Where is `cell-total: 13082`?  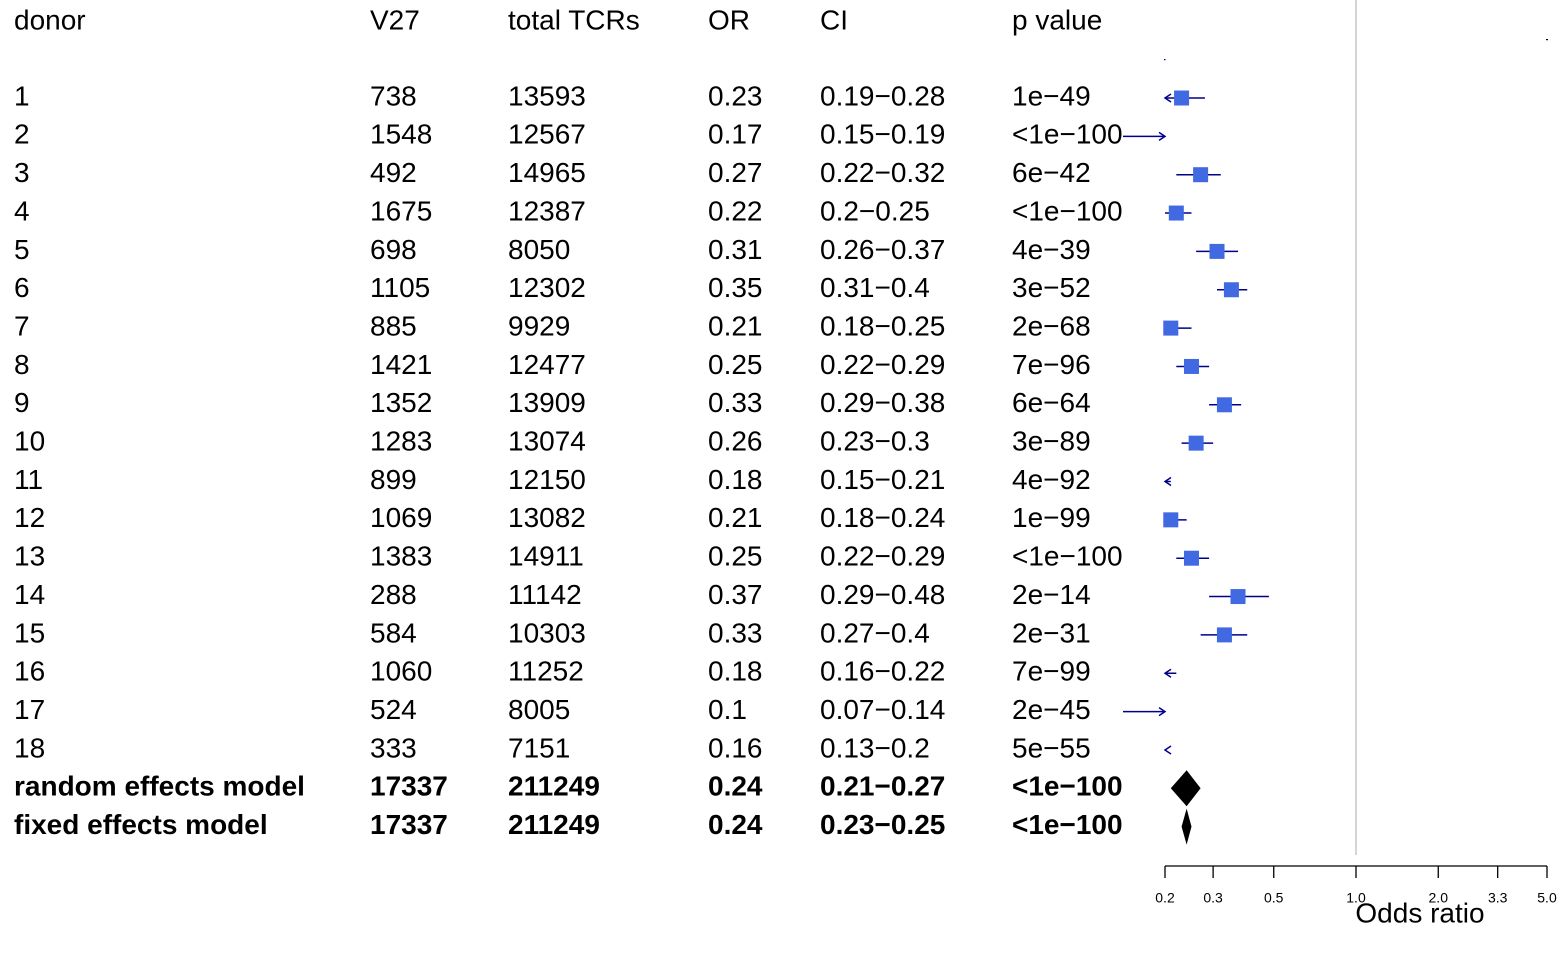
cell-total: 13082 is located at coordinates (547, 517).